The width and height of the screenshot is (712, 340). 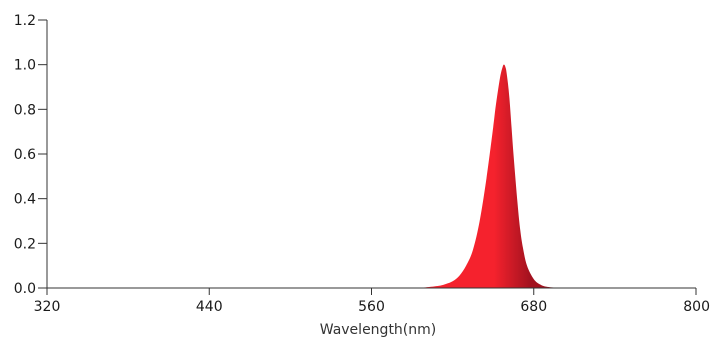 I want to click on y-tick-label: 1.0, so click(x=25, y=66).